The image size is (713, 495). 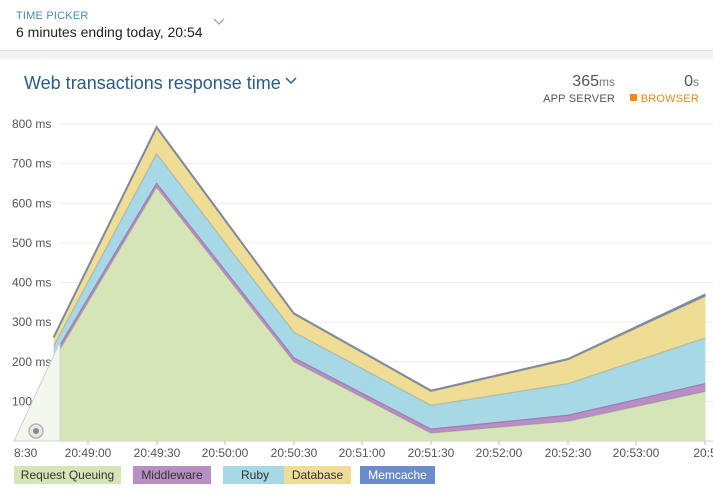 What do you see at coordinates (31, 203) in the screenshot?
I see `y-tick-label: 600 ms` at bounding box center [31, 203].